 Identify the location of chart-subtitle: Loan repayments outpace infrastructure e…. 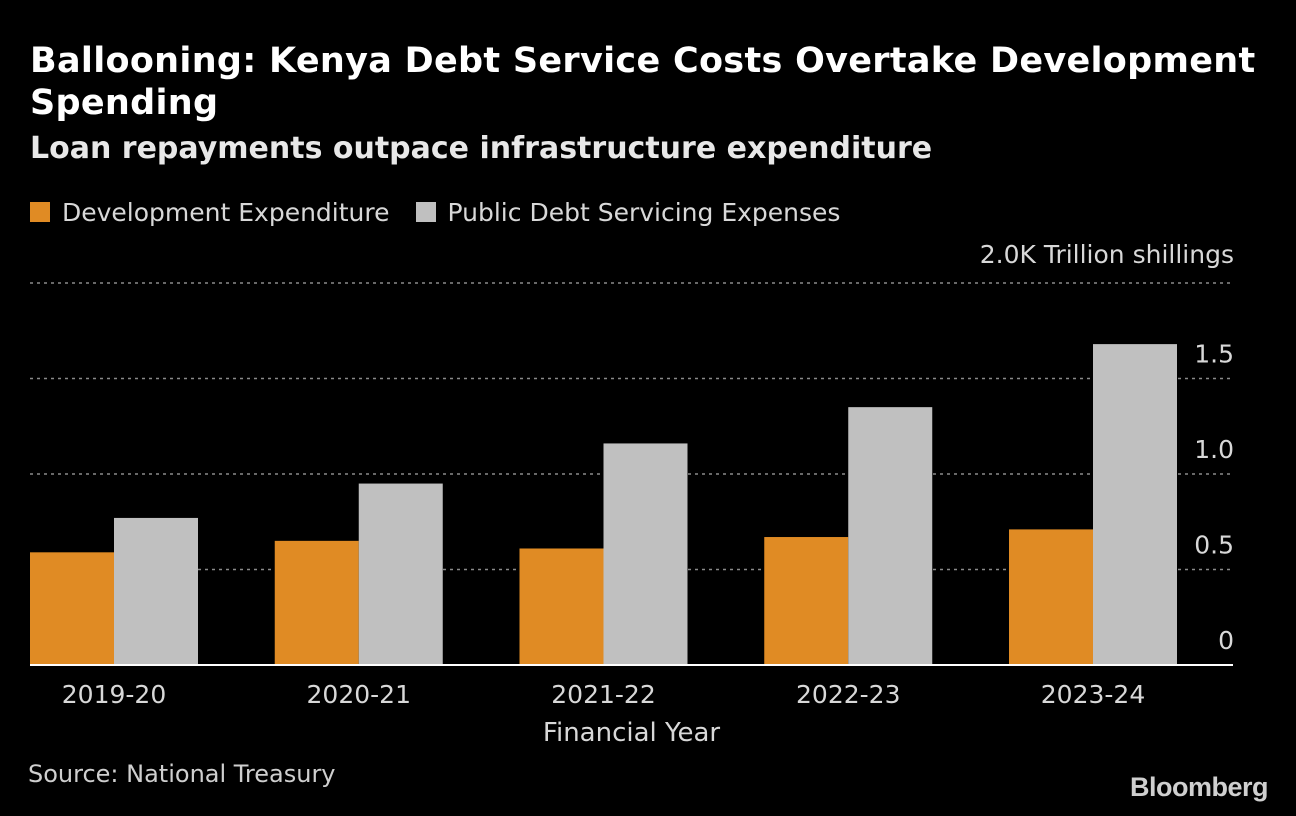
(481, 148).